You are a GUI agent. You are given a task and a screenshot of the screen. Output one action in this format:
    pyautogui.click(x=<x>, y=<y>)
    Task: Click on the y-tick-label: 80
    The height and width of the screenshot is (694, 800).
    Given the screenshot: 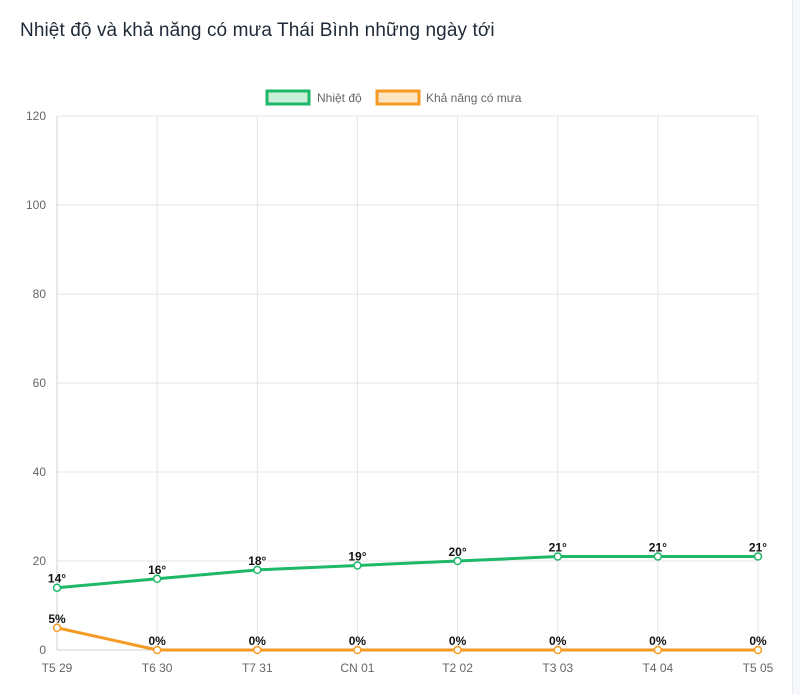 What is the action you would take?
    pyautogui.click(x=40, y=294)
    